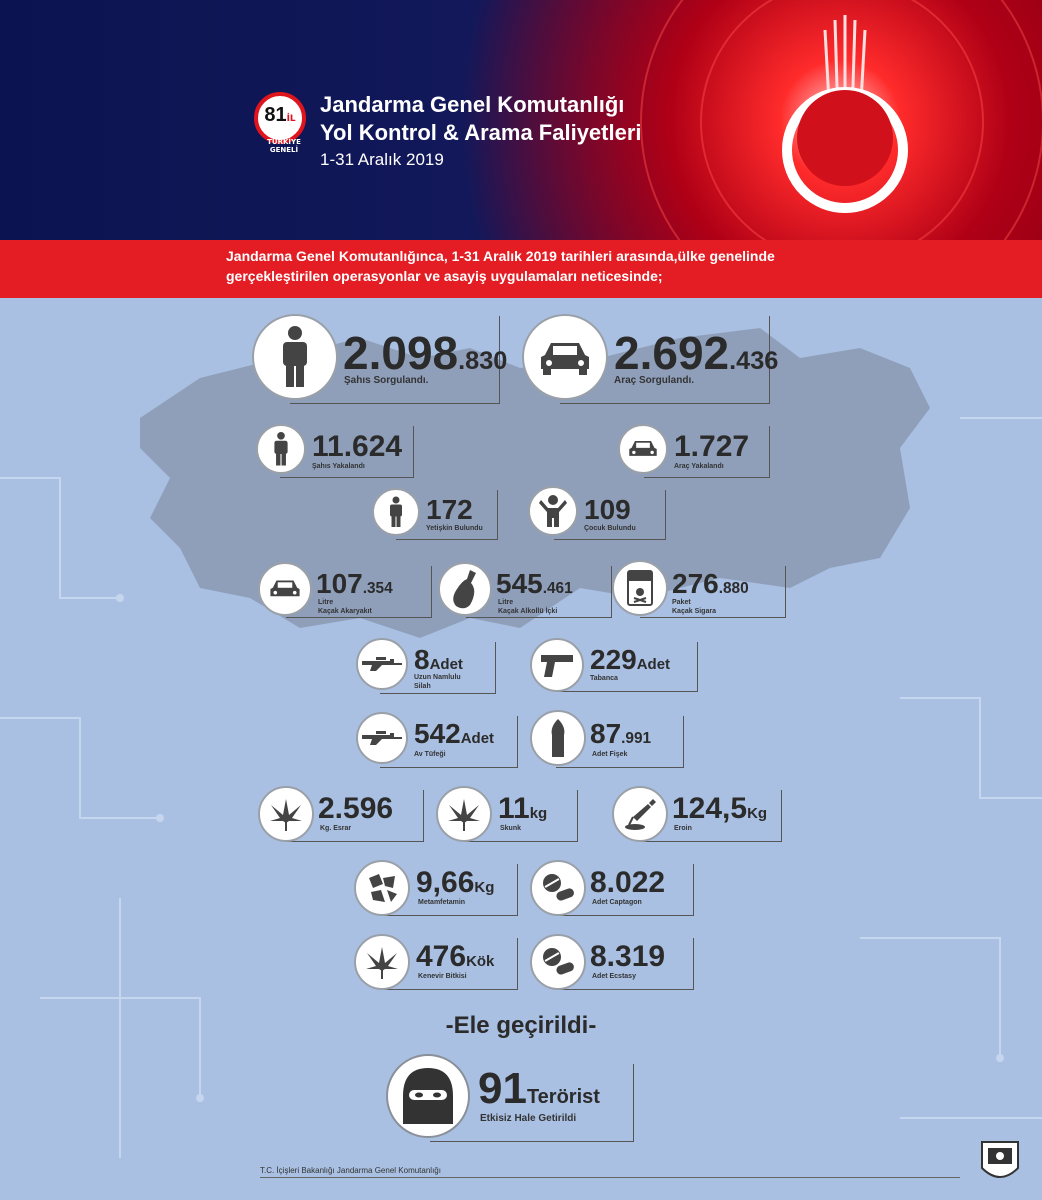 The image size is (1042, 1200). I want to click on ecstasy-label: Adet Ecstasy, so click(614, 976).